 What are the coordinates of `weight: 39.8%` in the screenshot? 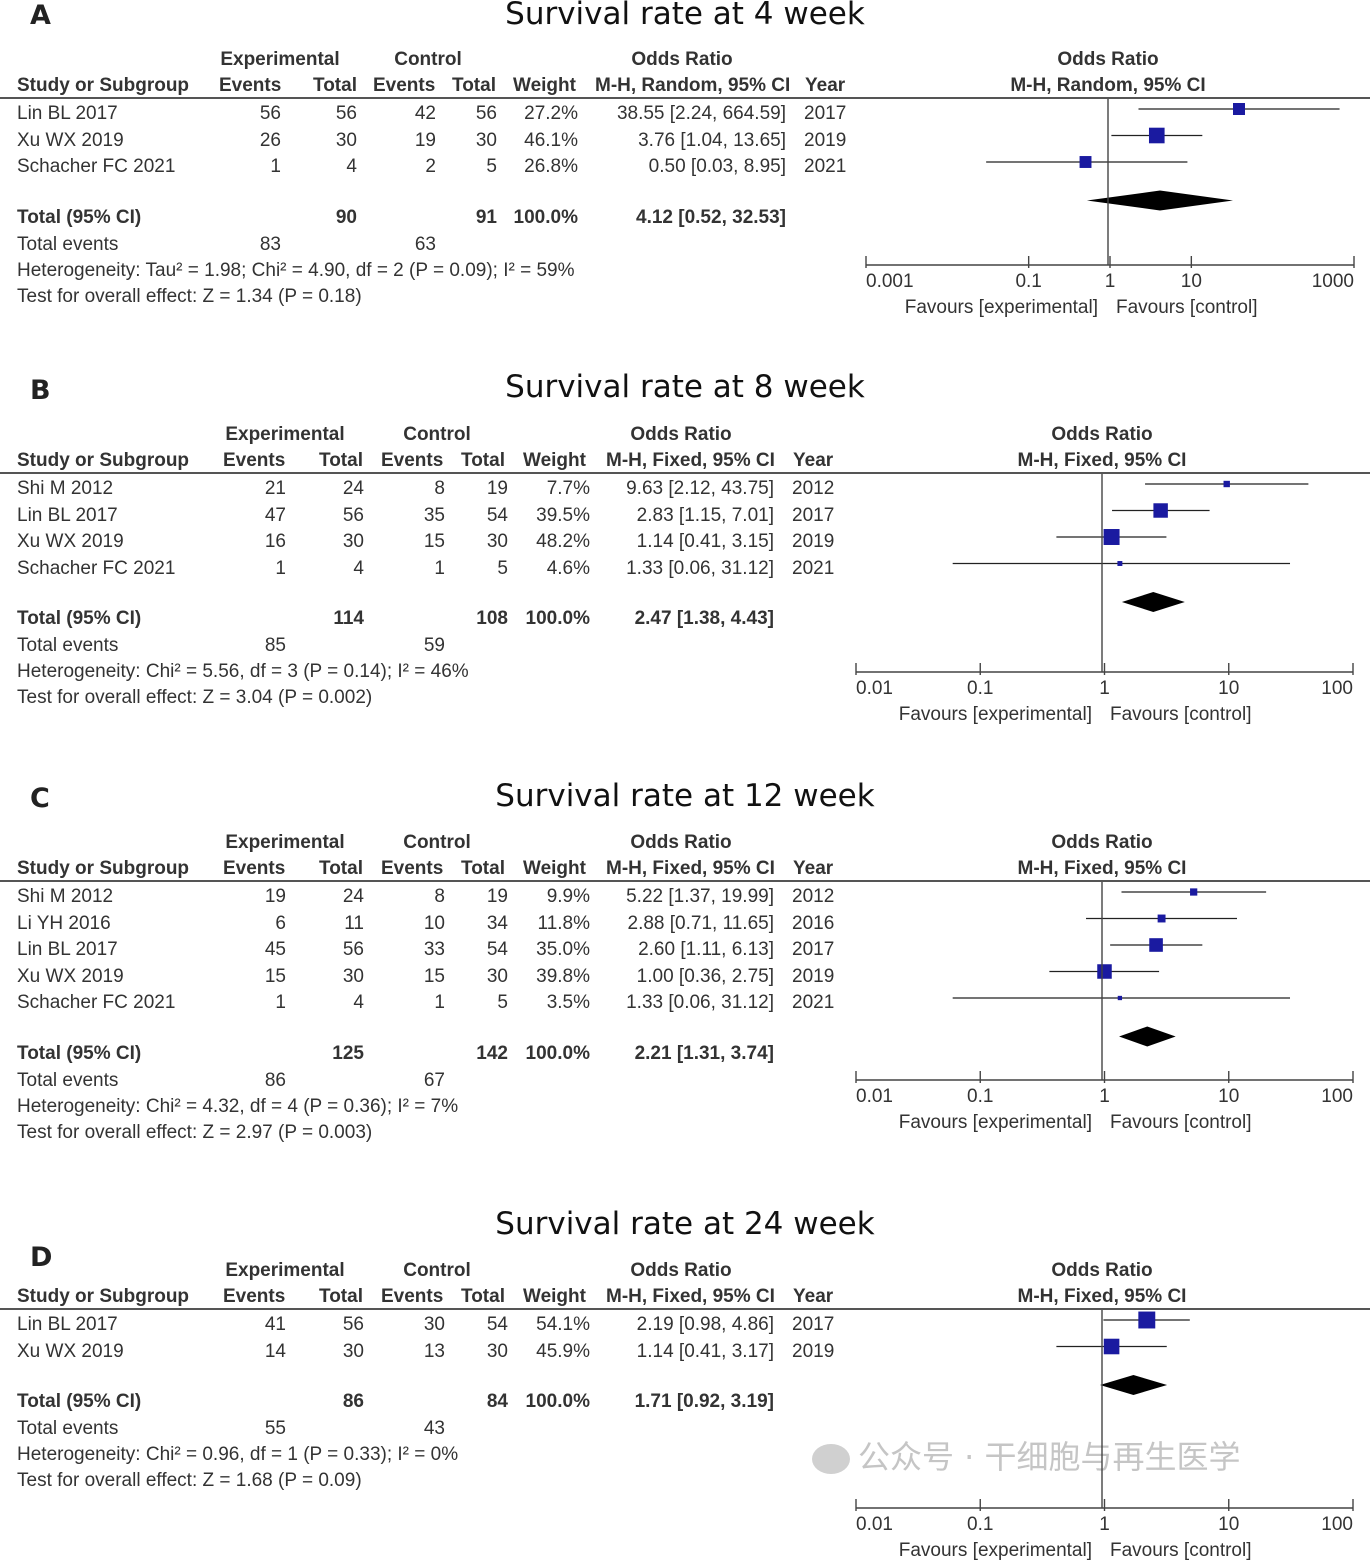 It's located at (563, 976).